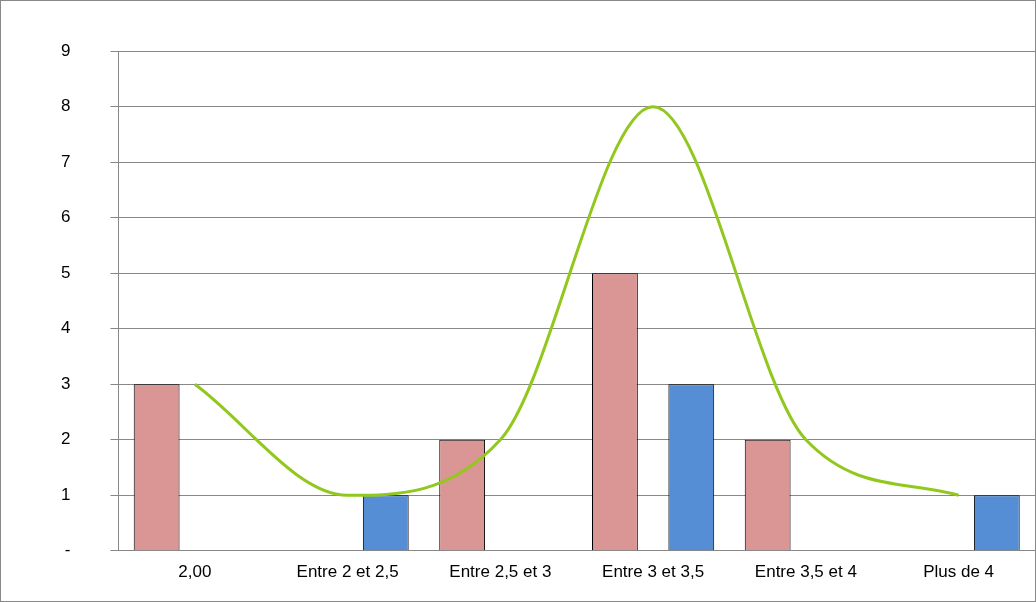 The image size is (1036, 602). What do you see at coordinates (653, 571) in the screenshot?
I see `x-tick-label: Entre 3 et 3,5` at bounding box center [653, 571].